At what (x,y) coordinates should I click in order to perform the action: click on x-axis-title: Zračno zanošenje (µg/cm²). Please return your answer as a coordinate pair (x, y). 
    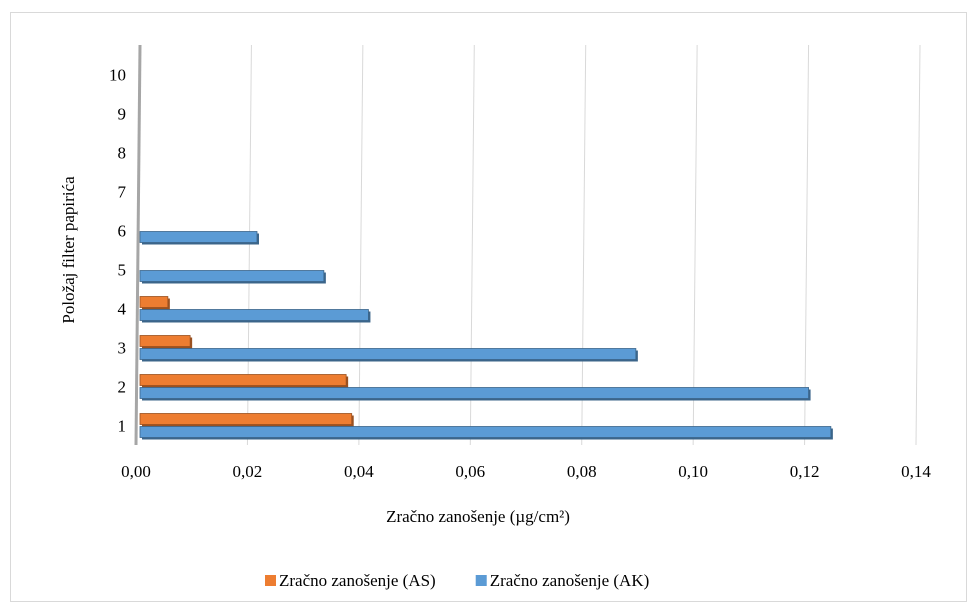
    Looking at the image, I should click on (478, 516).